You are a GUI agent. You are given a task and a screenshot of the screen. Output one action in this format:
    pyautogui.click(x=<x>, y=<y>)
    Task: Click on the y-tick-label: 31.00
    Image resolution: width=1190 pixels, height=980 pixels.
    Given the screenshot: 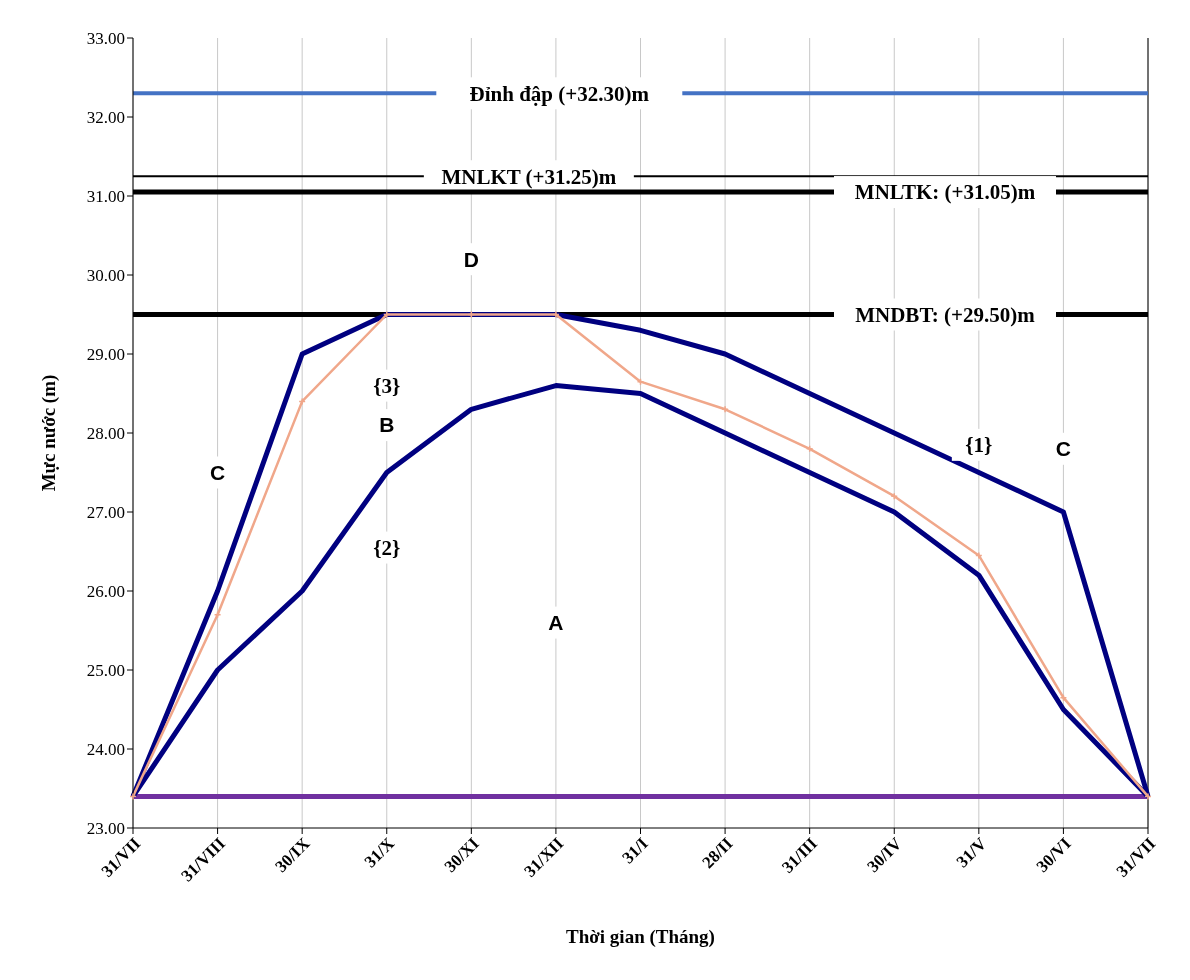 What is the action you would take?
    pyautogui.click(x=105, y=197)
    